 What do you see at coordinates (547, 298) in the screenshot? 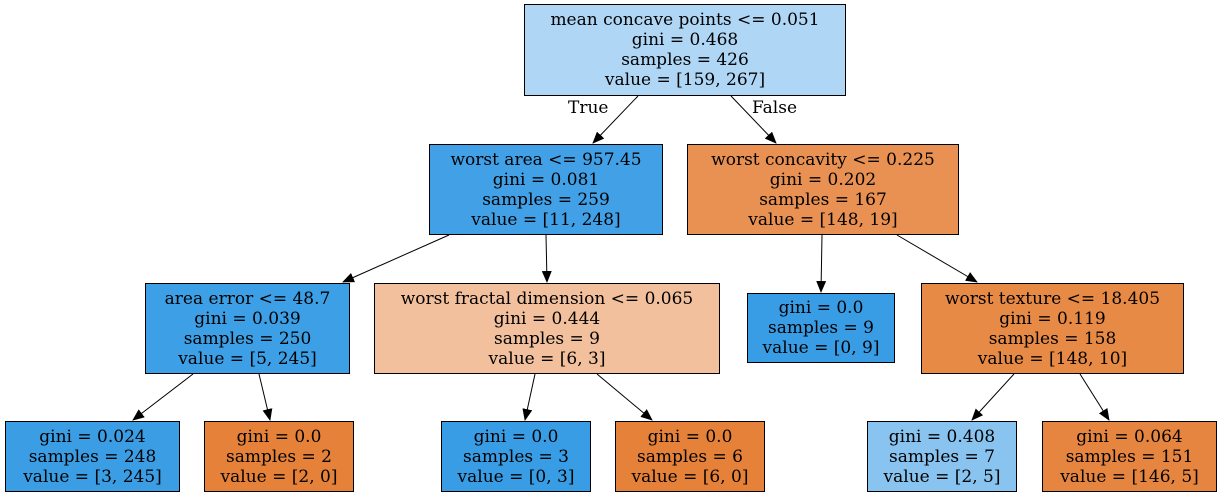
I see `node-line: worst fractal dimension <= 0.065` at bounding box center [547, 298].